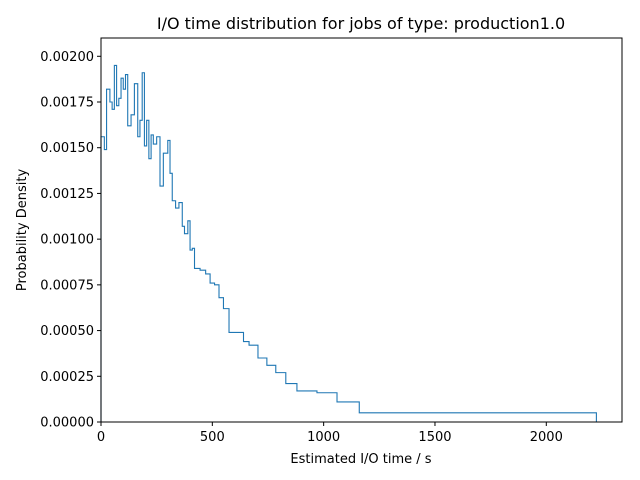 This screenshot has width=640, height=480. What do you see at coordinates (67, 103) in the screenshot?
I see `y-tick-label: 0.00175` at bounding box center [67, 103].